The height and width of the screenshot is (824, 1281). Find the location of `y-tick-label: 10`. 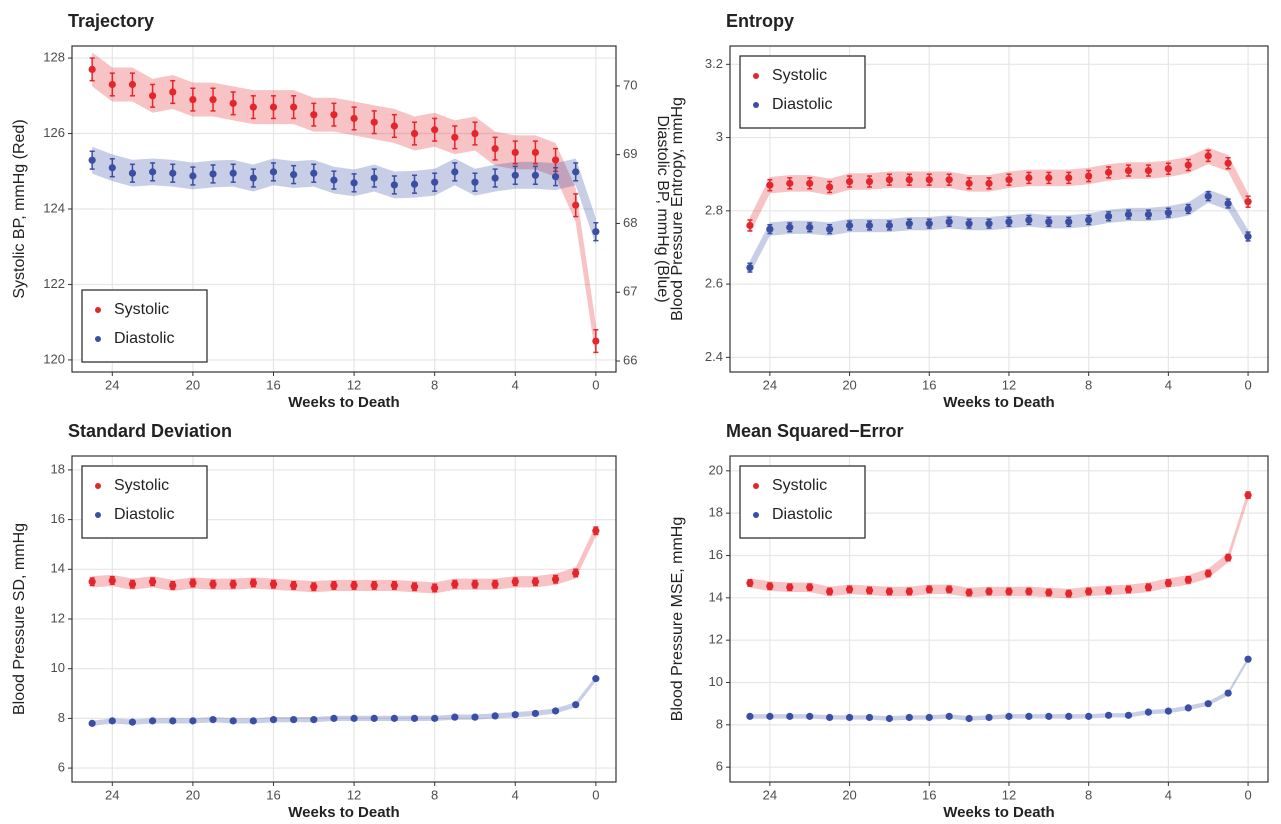

y-tick-label: 10 is located at coordinates (58, 667).